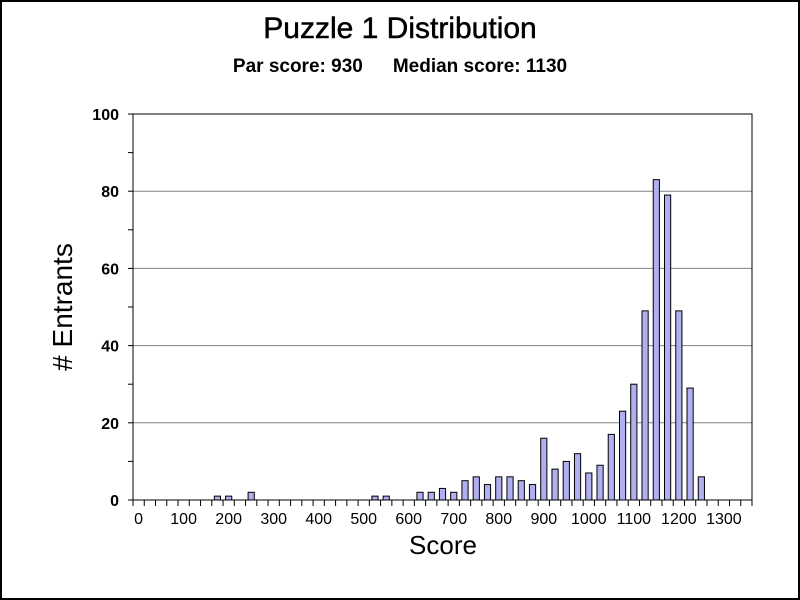 The width and height of the screenshot is (800, 600). I want to click on chart-title: Puzzle 1 Distribution, so click(400, 29).